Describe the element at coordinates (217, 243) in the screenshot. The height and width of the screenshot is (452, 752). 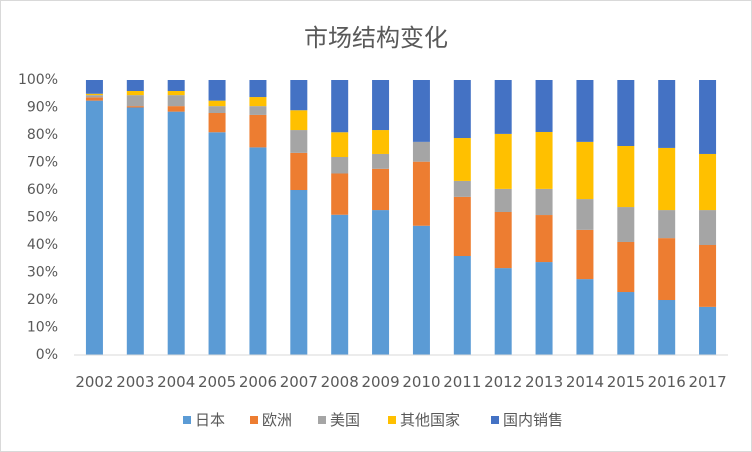
I see `bar-japan-2005` at that location.